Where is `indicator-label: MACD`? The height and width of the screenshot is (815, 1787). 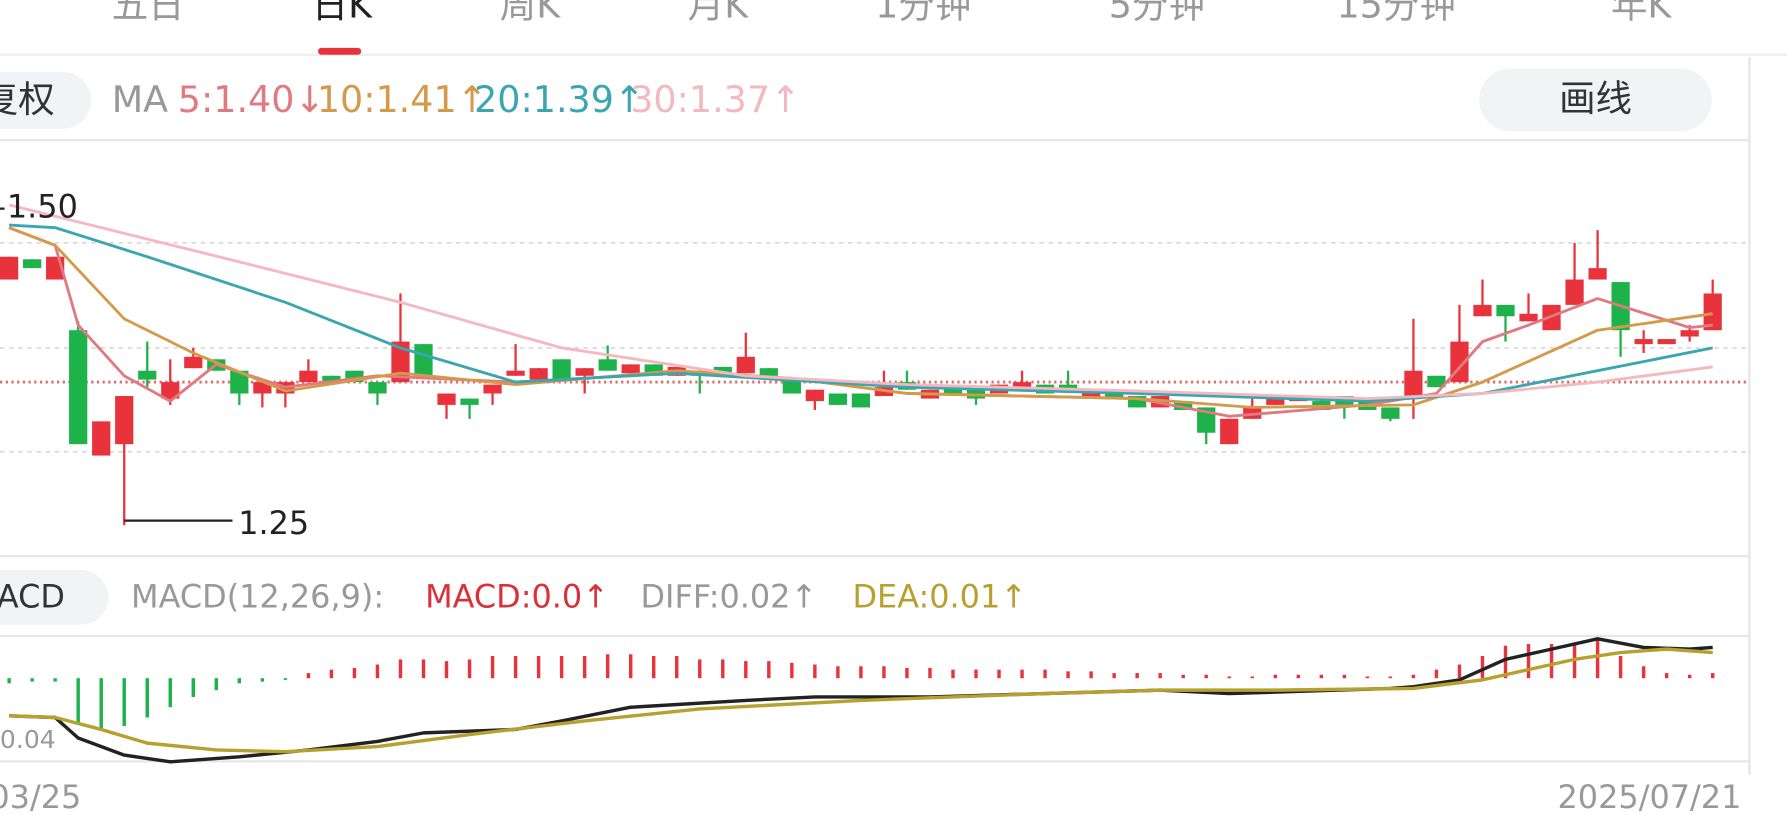 indicator-label: MACD is located at coordinates (32, 596).